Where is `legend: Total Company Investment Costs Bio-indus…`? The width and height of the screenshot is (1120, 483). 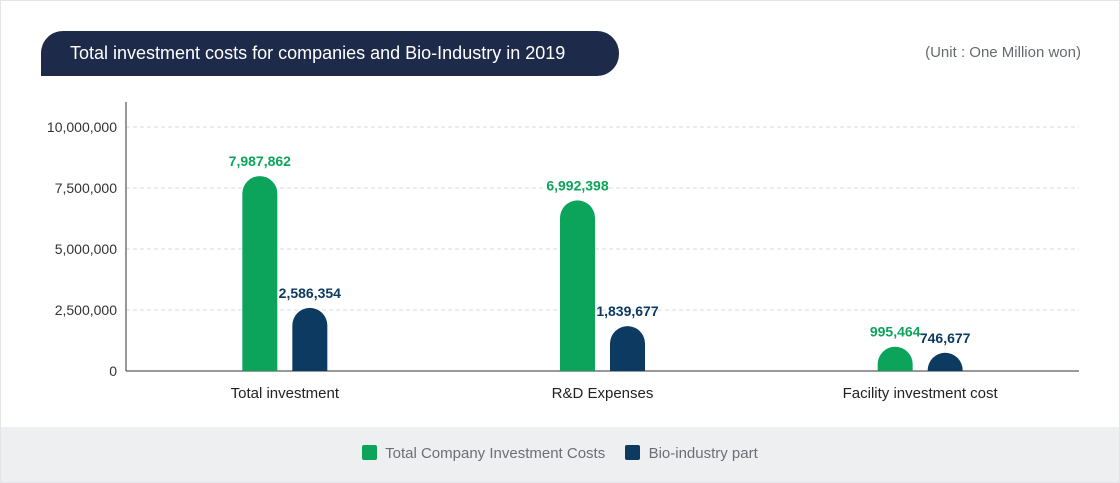 legend: Total Company Investment Costs Bio-indus… is located at coordinates (560, 453).